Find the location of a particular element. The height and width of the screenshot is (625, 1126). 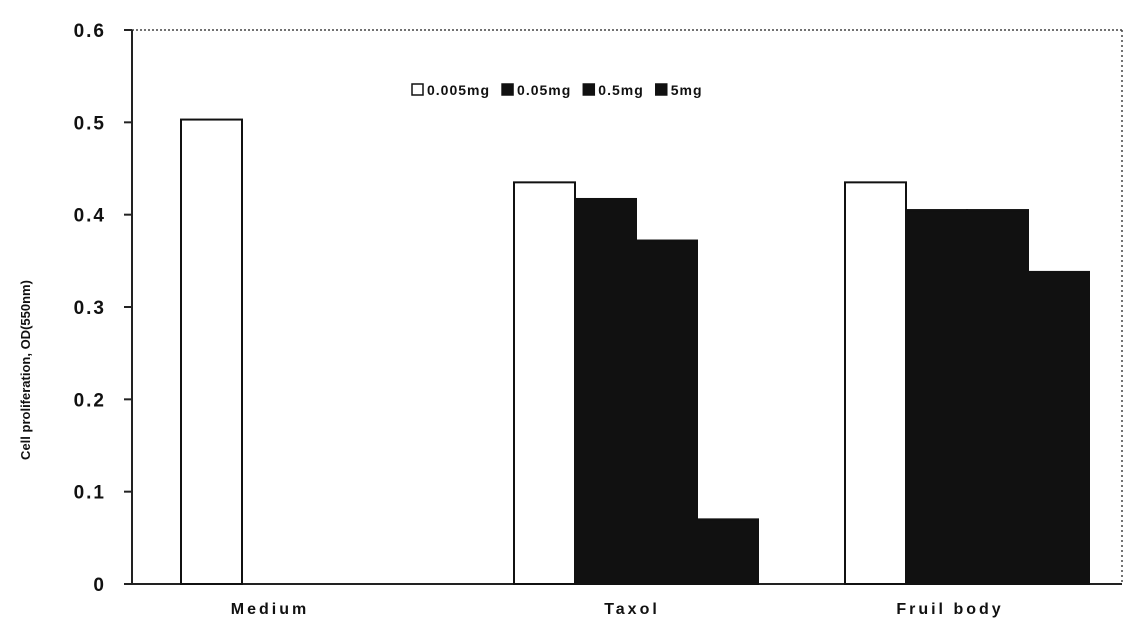

legend: 0.005mg 0.05mg 0.5mg 5mg is located at coordinates (557, 90).